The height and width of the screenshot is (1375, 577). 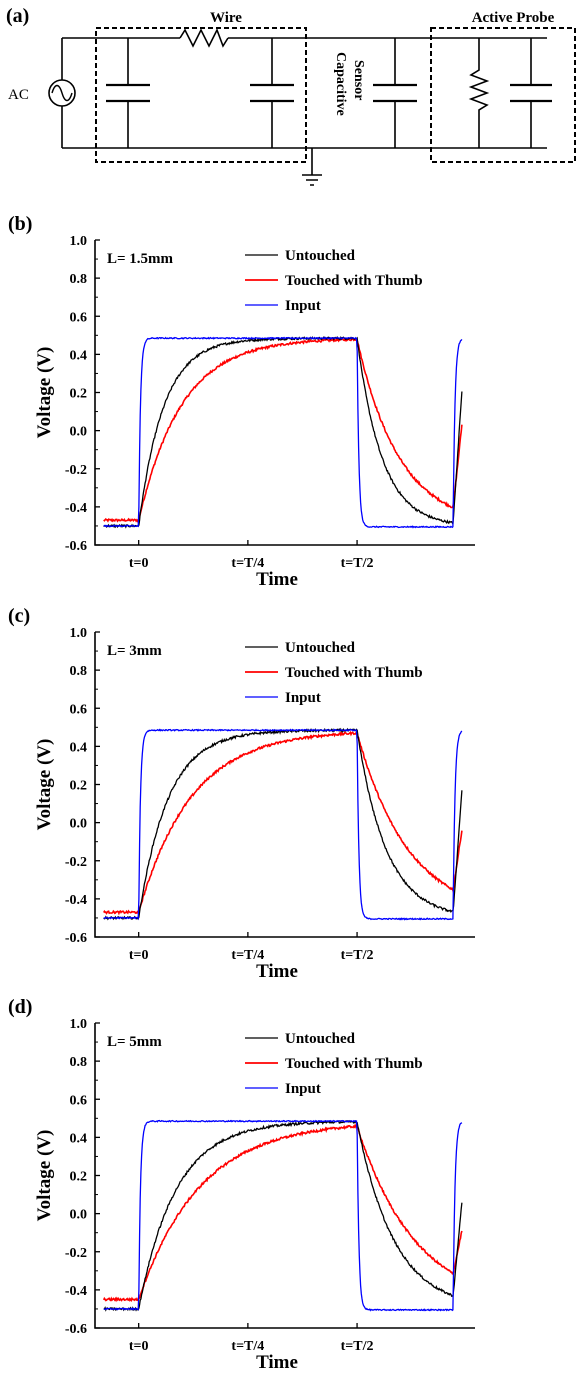 What do you see at coordinates (134, 1042) in the screenshot?
I see `length-annotation: L= 5mm` at bounding box center [134, 1042].